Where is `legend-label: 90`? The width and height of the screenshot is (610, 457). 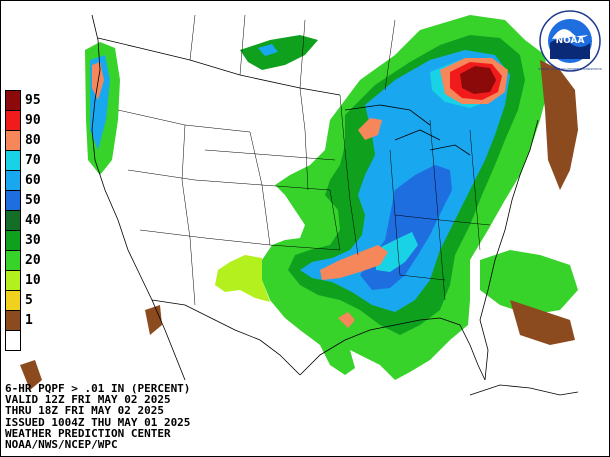 legend-label: 90 is located at coordinates (33, 120).